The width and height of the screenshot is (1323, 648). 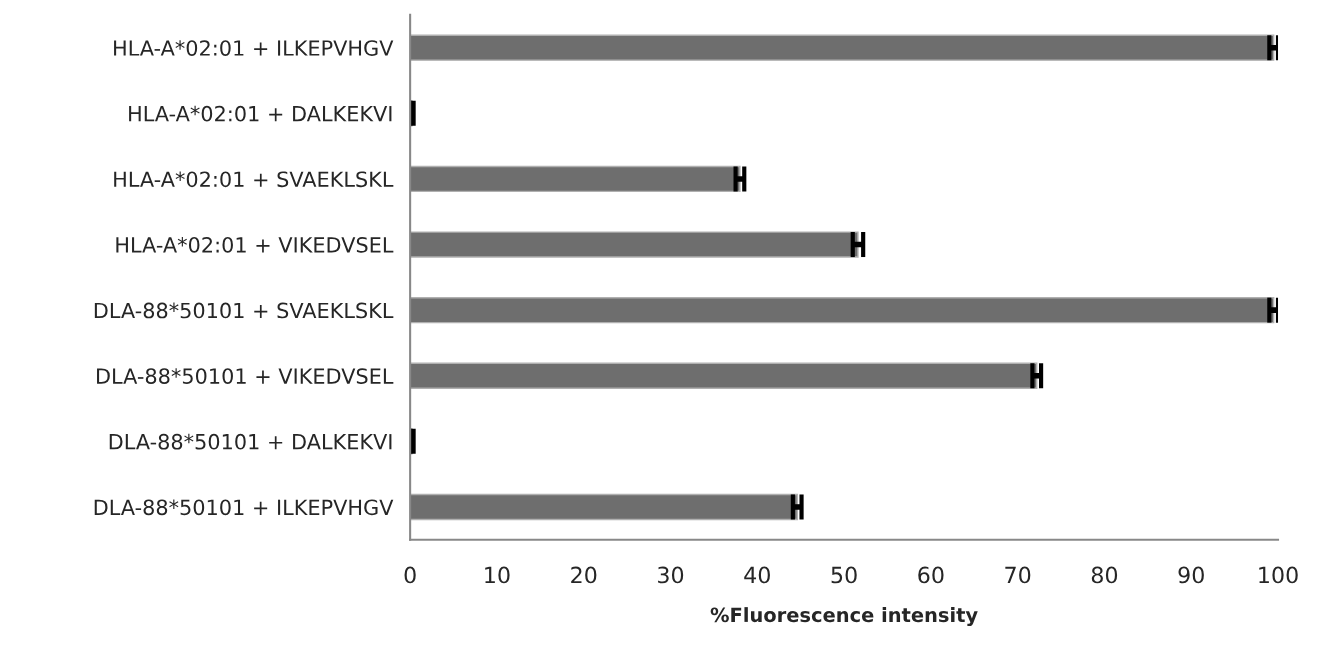 I want to click on x-tick-label: 20, so click(x=584, y=575).